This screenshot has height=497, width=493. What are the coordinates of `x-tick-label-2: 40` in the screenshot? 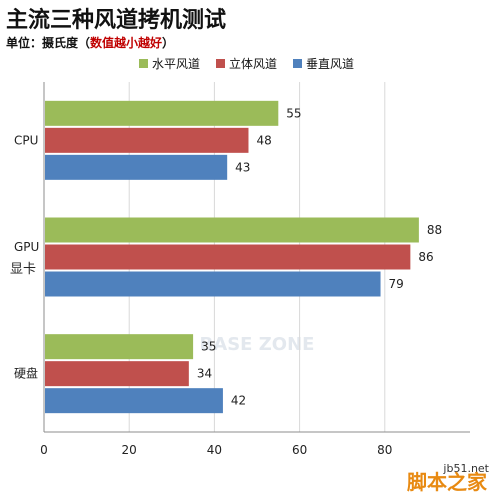 It's located at (214, 450).